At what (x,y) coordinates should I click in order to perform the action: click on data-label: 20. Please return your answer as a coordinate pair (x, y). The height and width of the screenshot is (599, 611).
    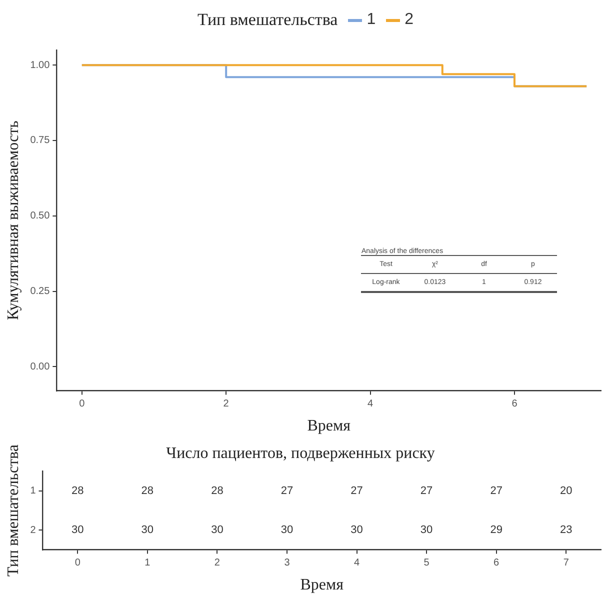
    Looking at the image, I should click on (566, 490).